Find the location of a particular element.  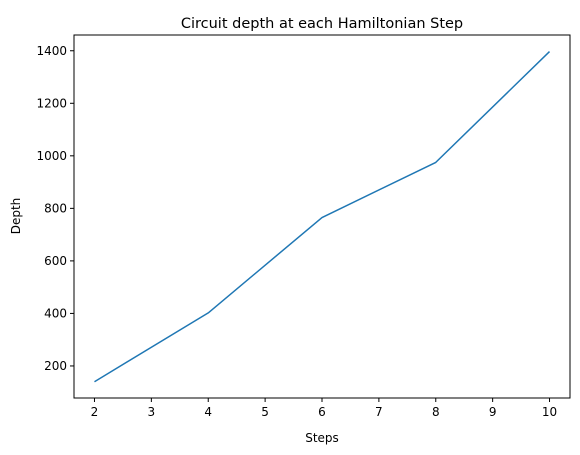

y-axis-label: Depth is located at coordinates (16, 216).